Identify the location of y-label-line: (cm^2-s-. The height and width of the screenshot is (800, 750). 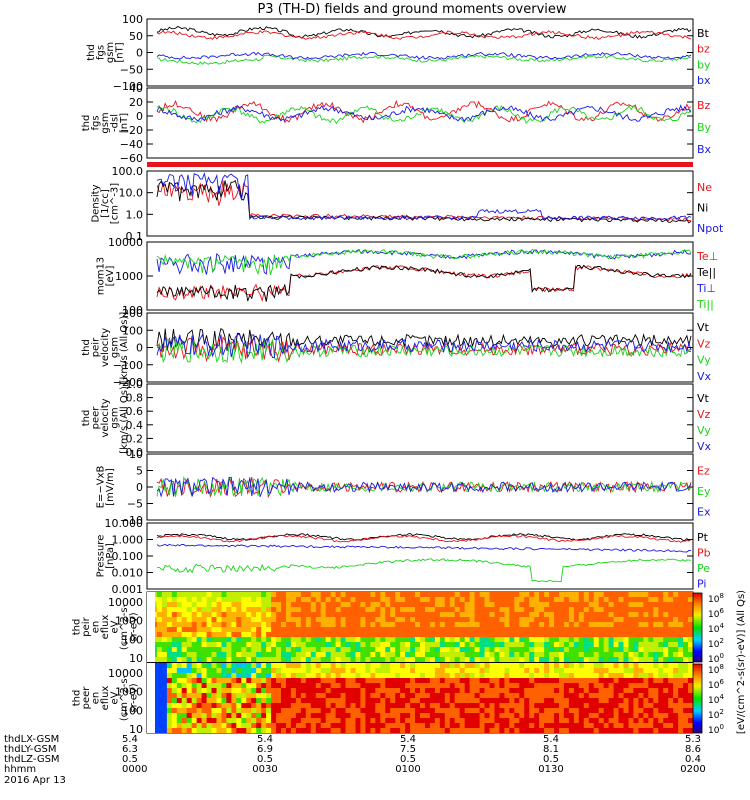
(124, 697).